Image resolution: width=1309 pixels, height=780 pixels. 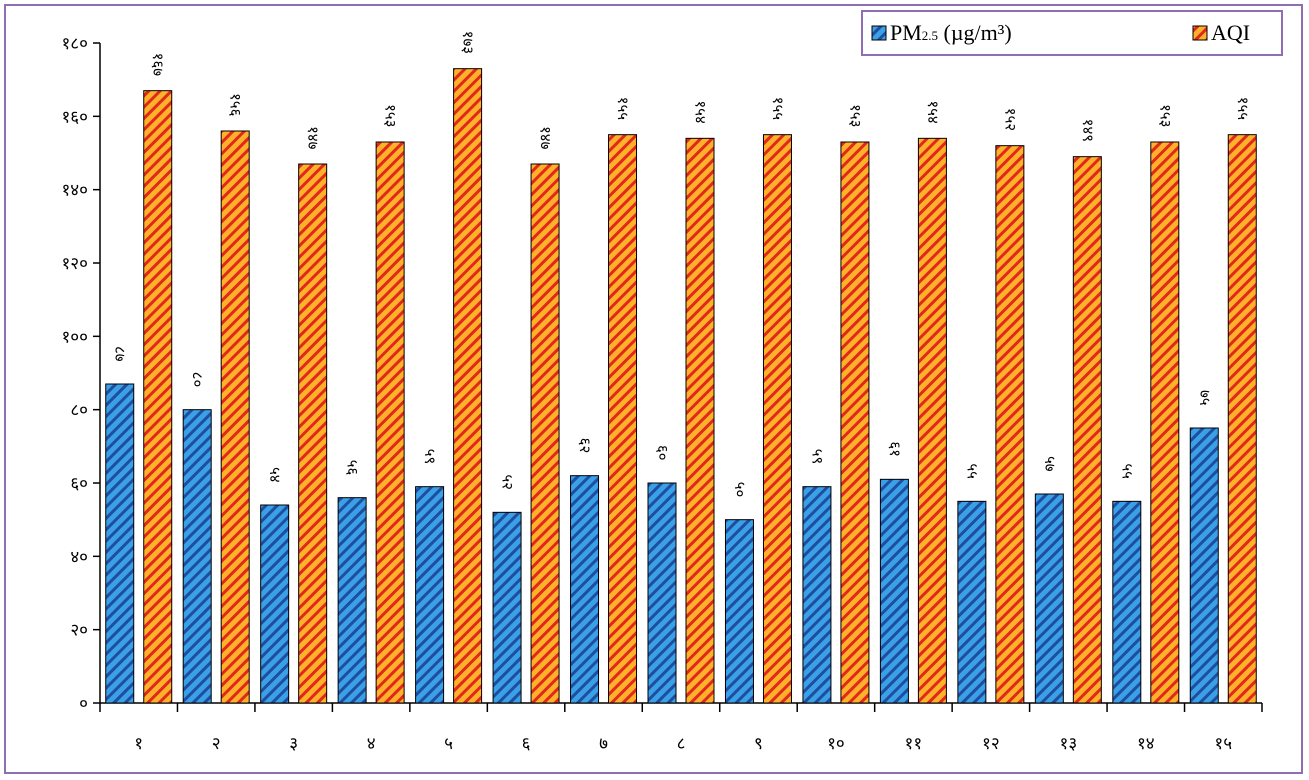 I want to click on pm25-data-label: ६२, so click(x=585, y=446).